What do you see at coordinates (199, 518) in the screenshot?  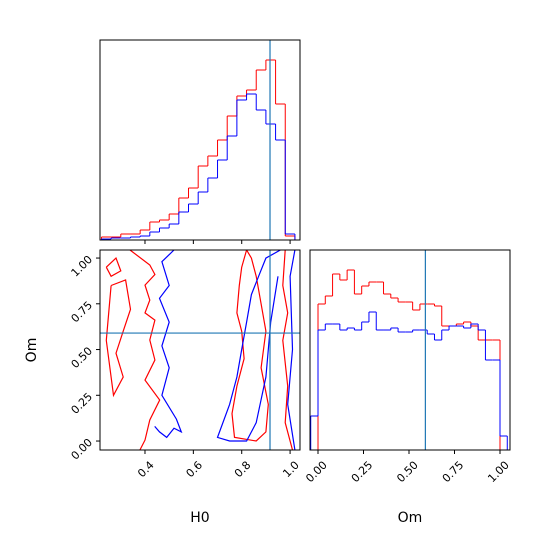 I see `x-axis-label: H0` at bounding box center [199, 518].